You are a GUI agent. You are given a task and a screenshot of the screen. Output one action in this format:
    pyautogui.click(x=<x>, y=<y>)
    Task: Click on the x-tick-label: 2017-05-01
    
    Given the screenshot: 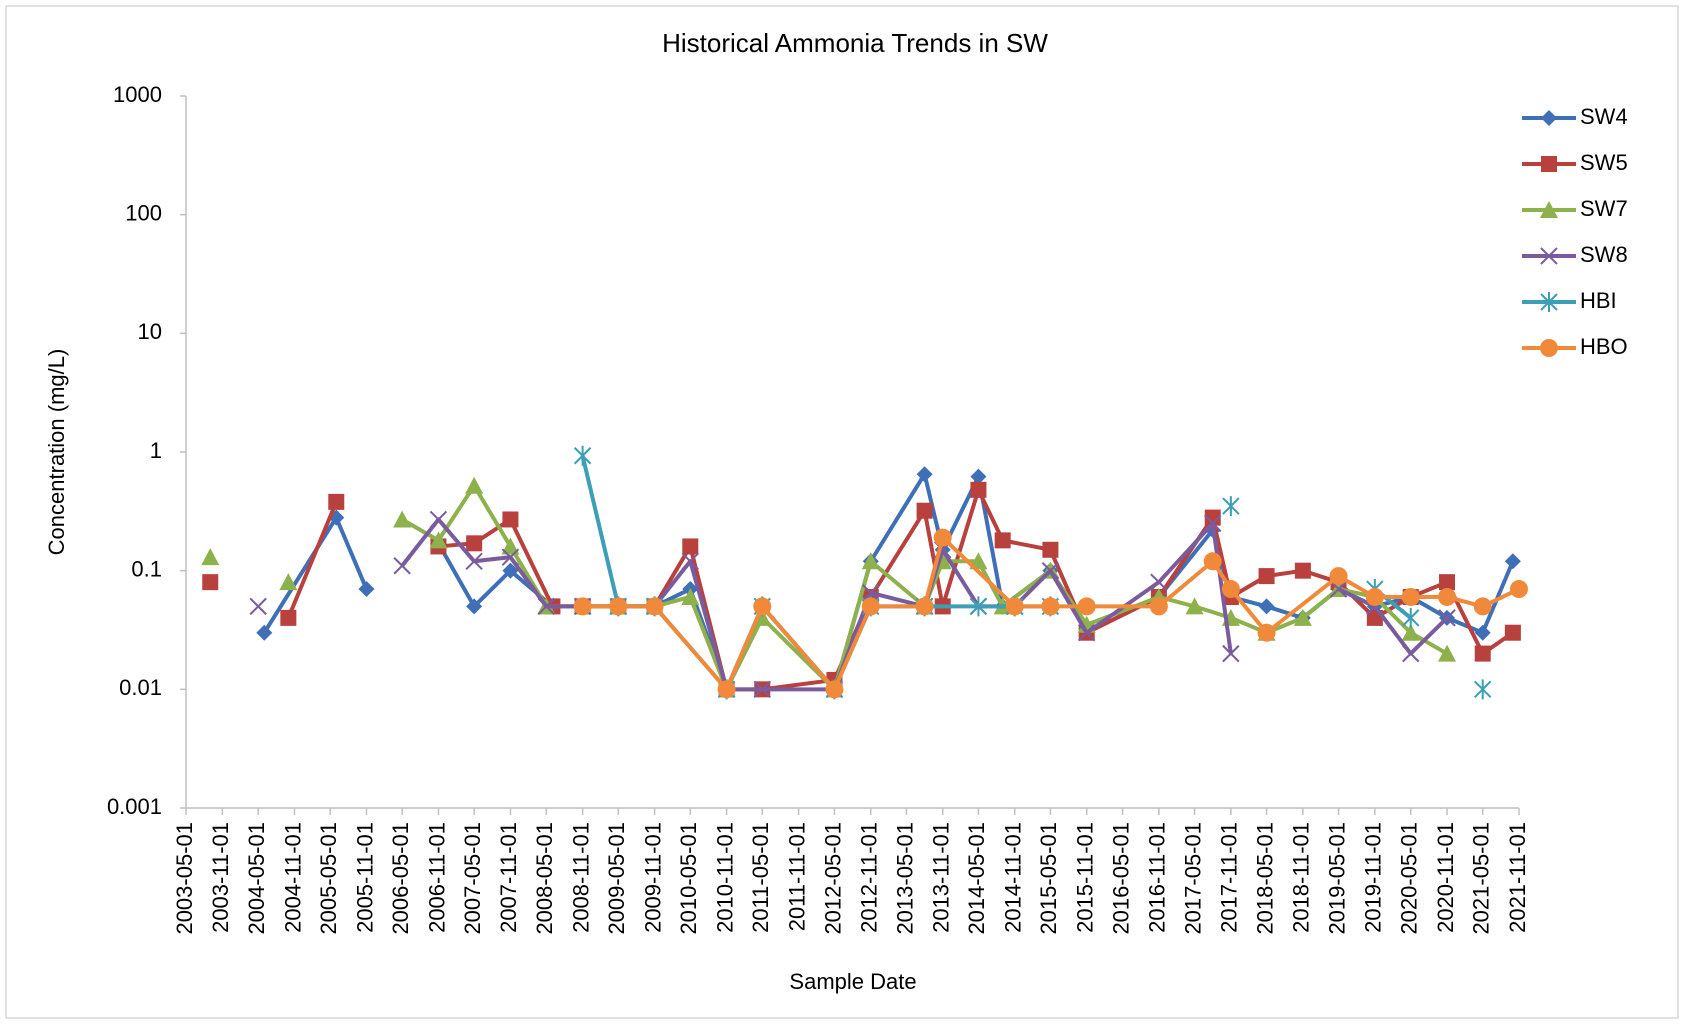 What is the action you would take?
    pyautogui.click(x=1192, y=878)
    